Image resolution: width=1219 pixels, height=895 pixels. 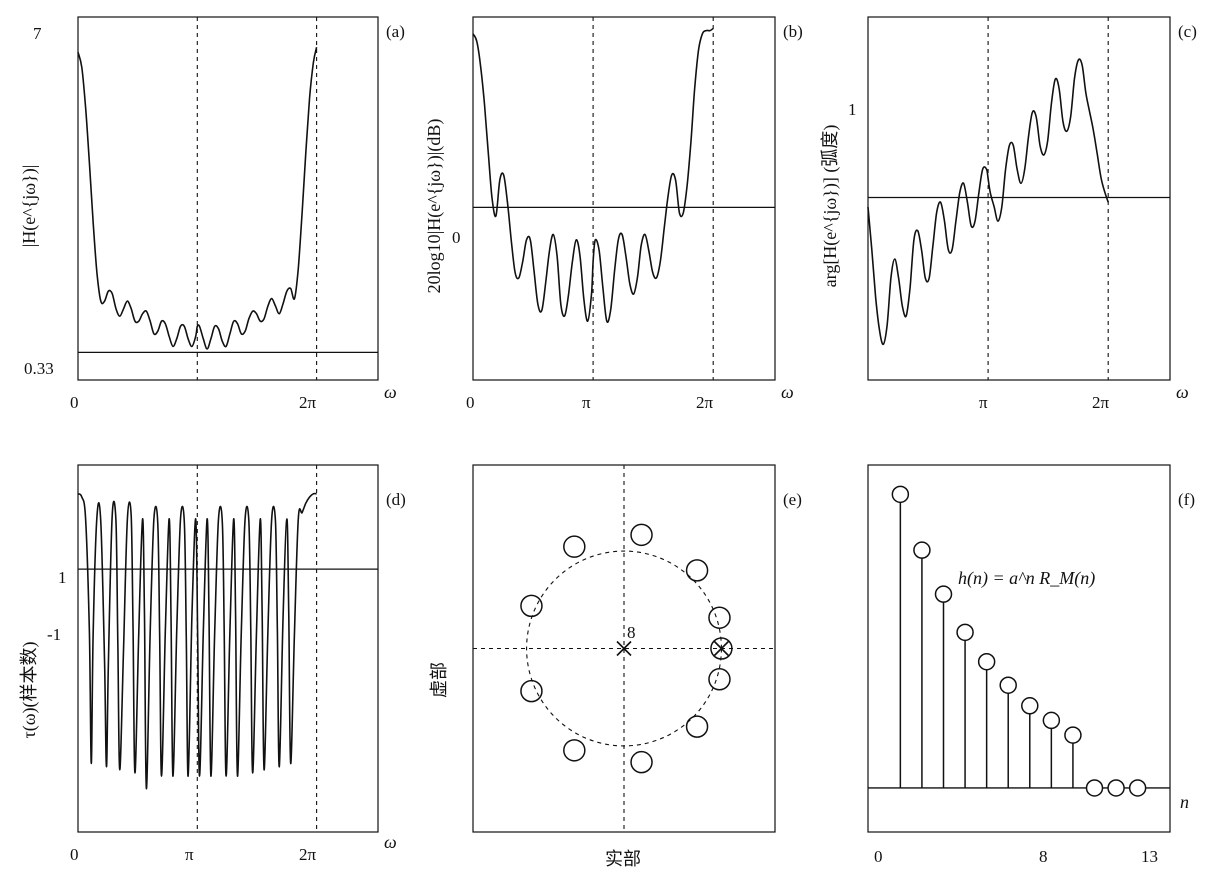 What do you see at coordinates (308, 854) in the screenshot?
I see `panel-d-xtick-2pi: 2π` at bounding box center [308, 854].